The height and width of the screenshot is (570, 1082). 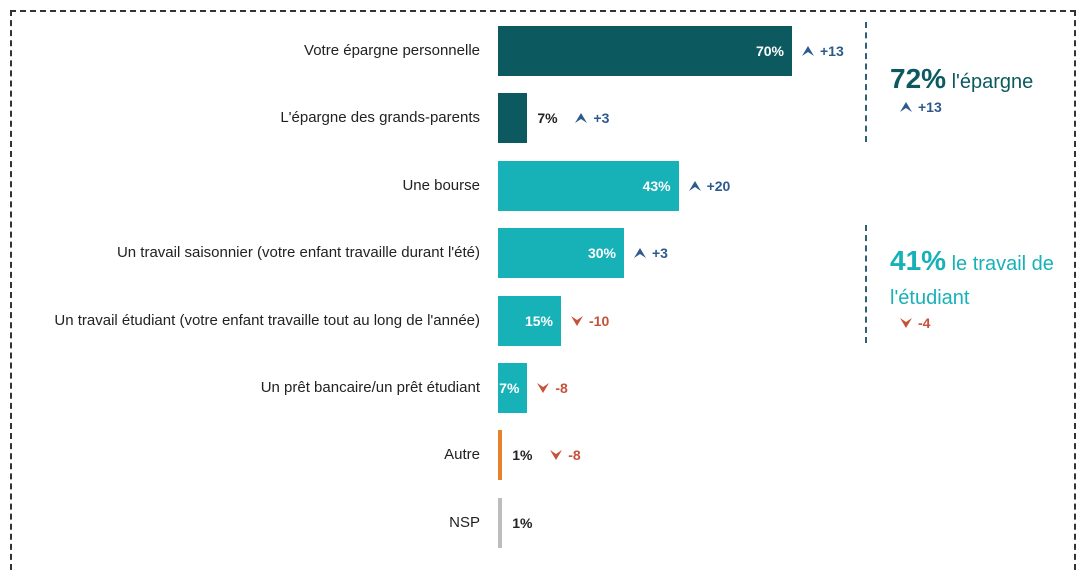 What do you see at coordinates (924, 323) in the screenshot?
I see `annotation-change-label: -4` at bounding box center [924, 323].